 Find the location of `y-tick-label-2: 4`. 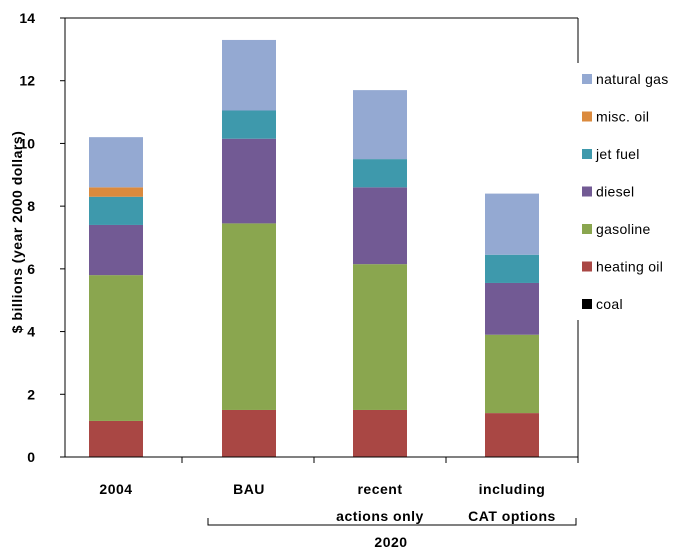

y-tick-label-2: 4 is located at coordinates (31, 332).